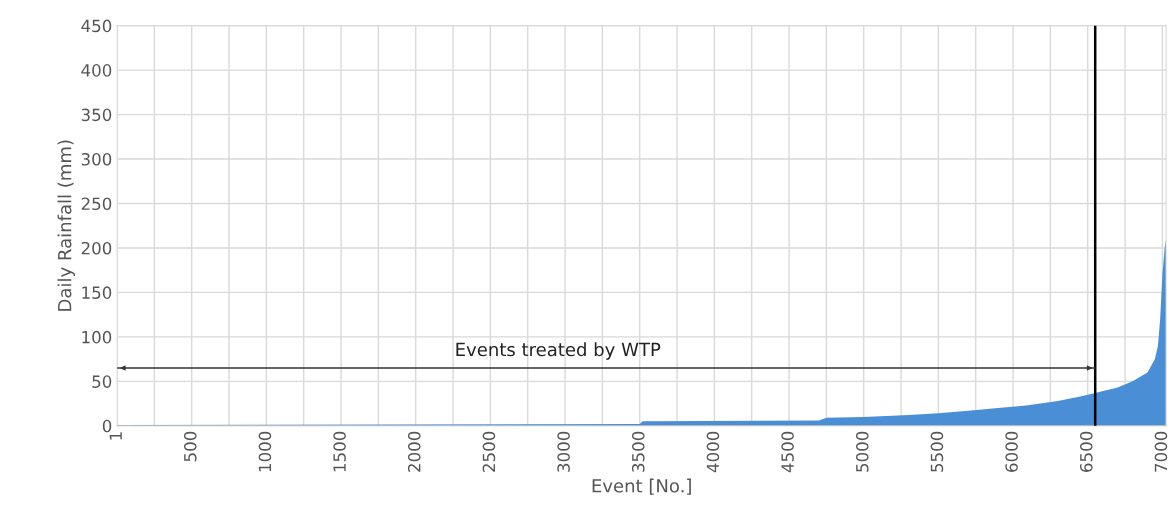  Describe the element at coordinates (489, 451) in the screenshot. I see `x-tick-label: 2500` at that location.